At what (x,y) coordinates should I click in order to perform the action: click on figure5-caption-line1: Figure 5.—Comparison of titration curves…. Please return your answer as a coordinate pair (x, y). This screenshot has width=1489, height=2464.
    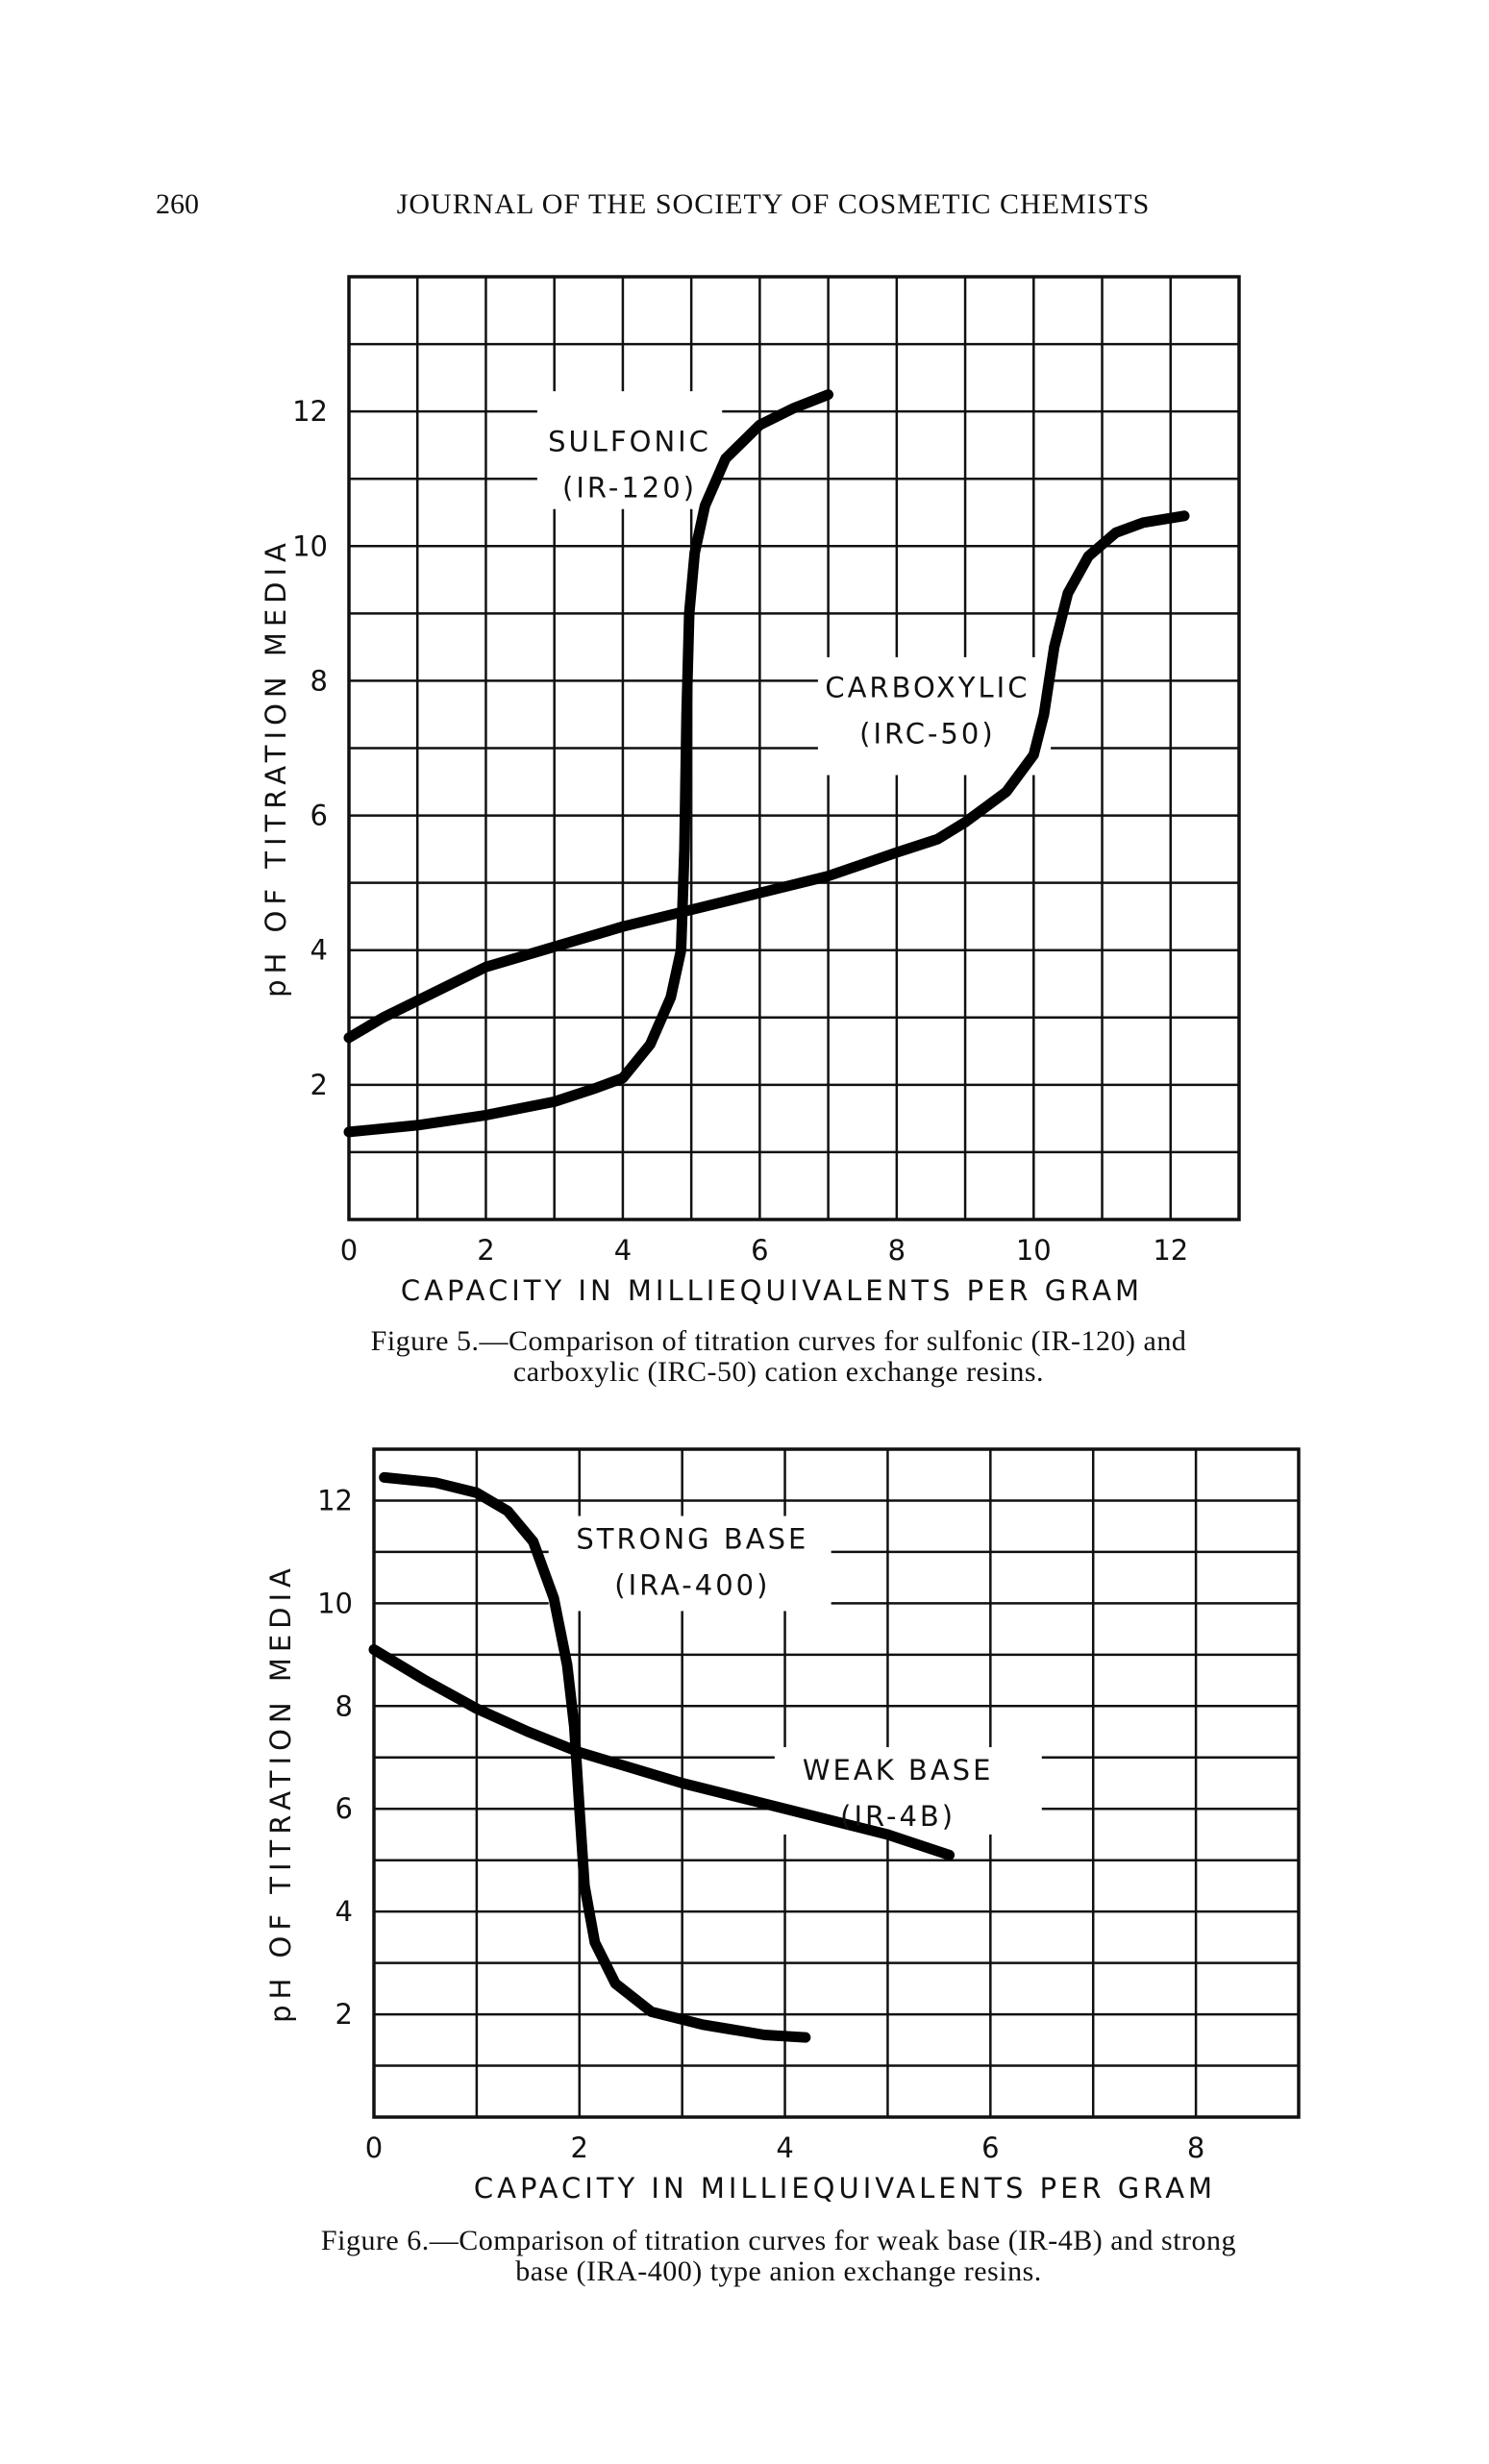
    Looking at the image, I should click on (779, 1341).